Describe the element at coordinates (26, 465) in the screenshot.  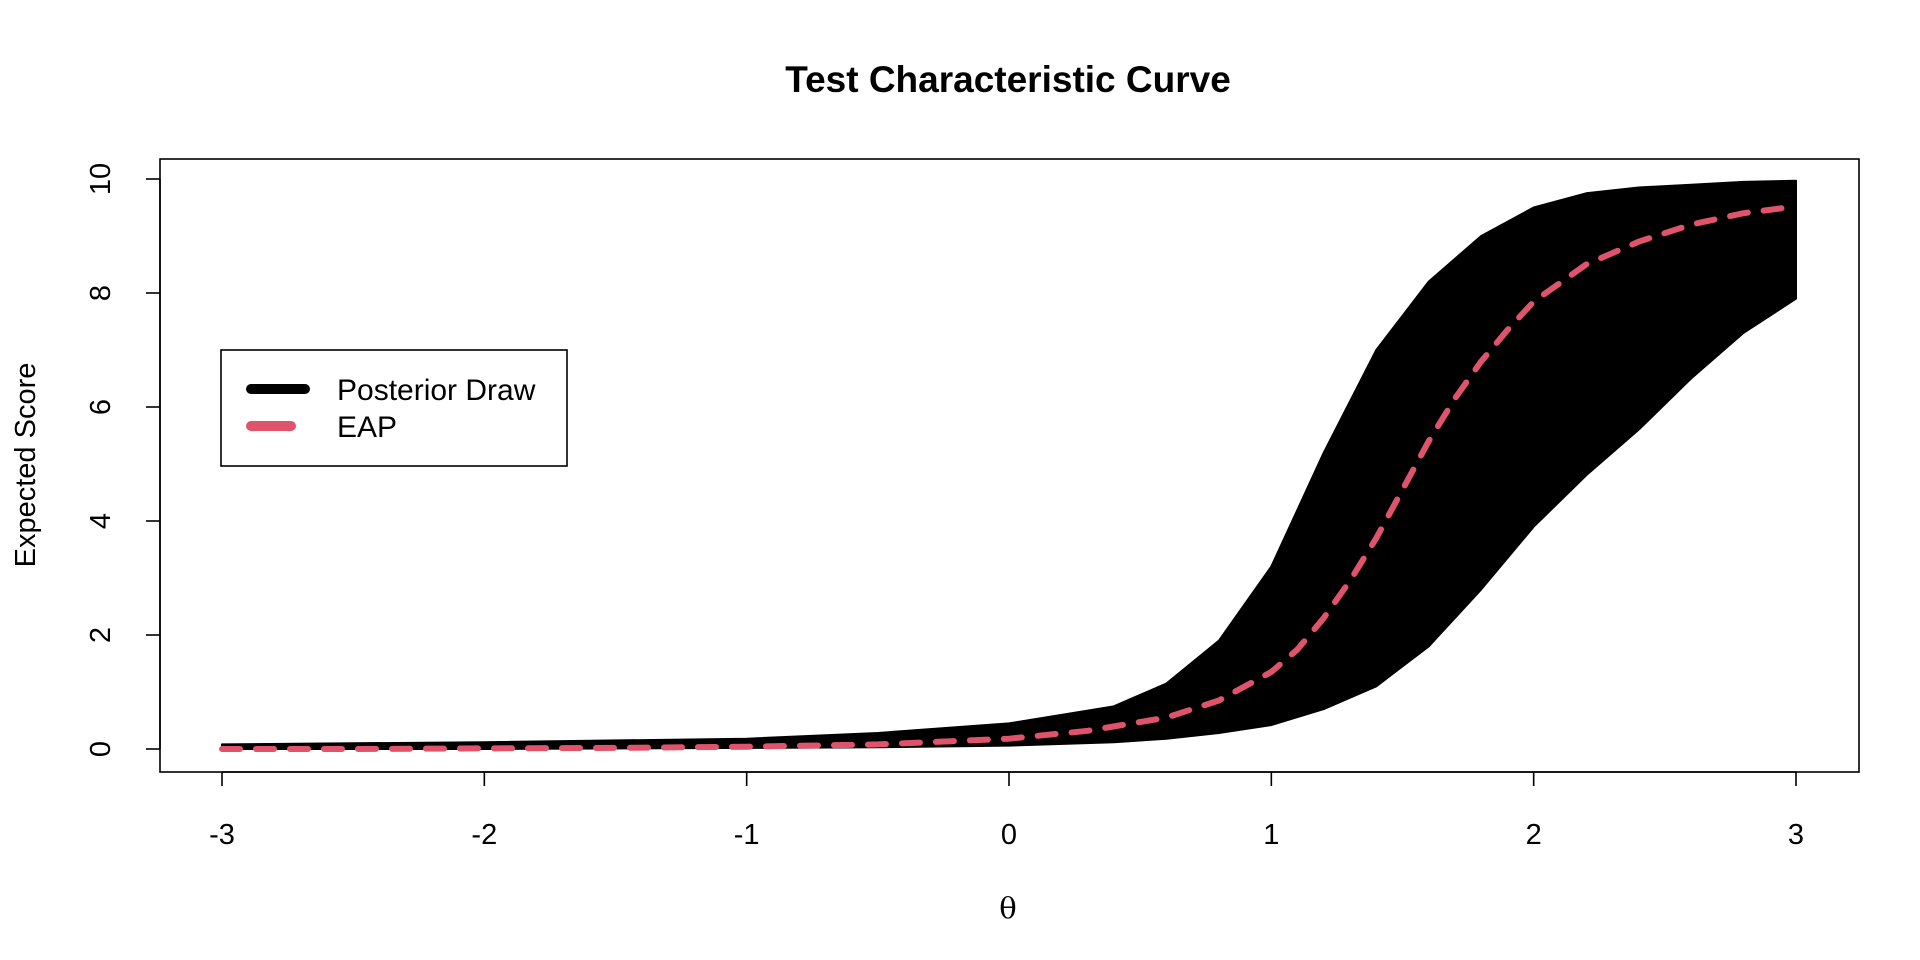
I see `y-axis-label: Expected Score` at that location.